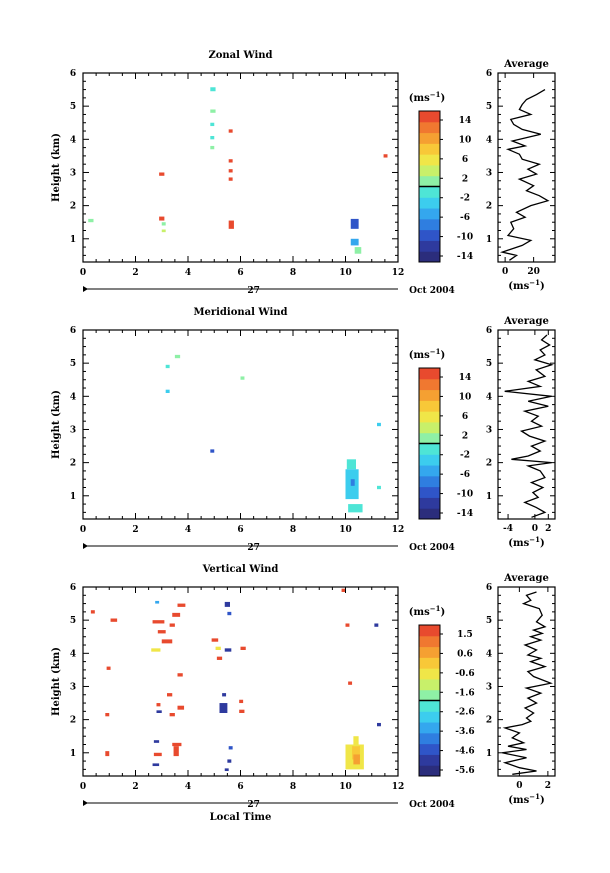 The height and width of the screenshot is (873, 610). I want to click on colorbar-tick-label: -14, so click(465, 257).